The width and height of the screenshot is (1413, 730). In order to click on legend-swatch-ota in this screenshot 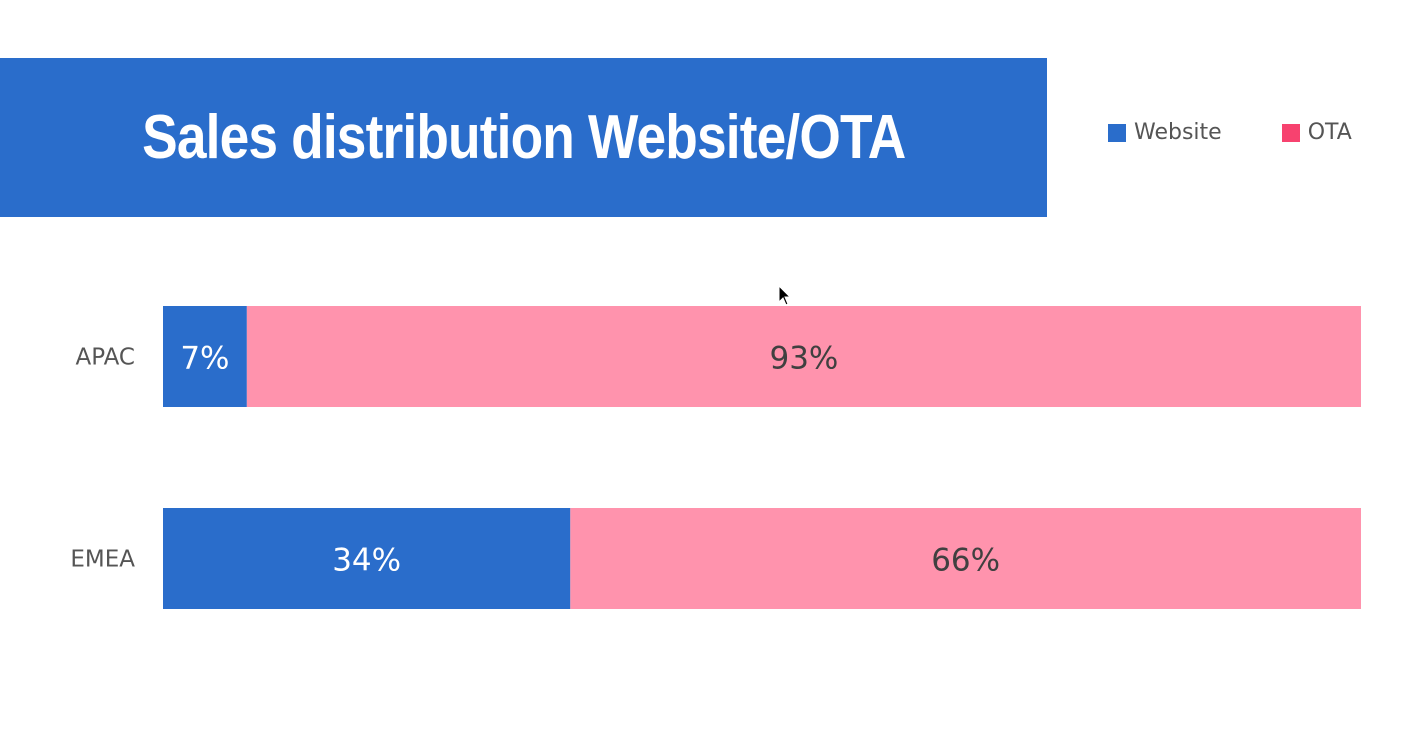, I will do `click(1290, 132)`.